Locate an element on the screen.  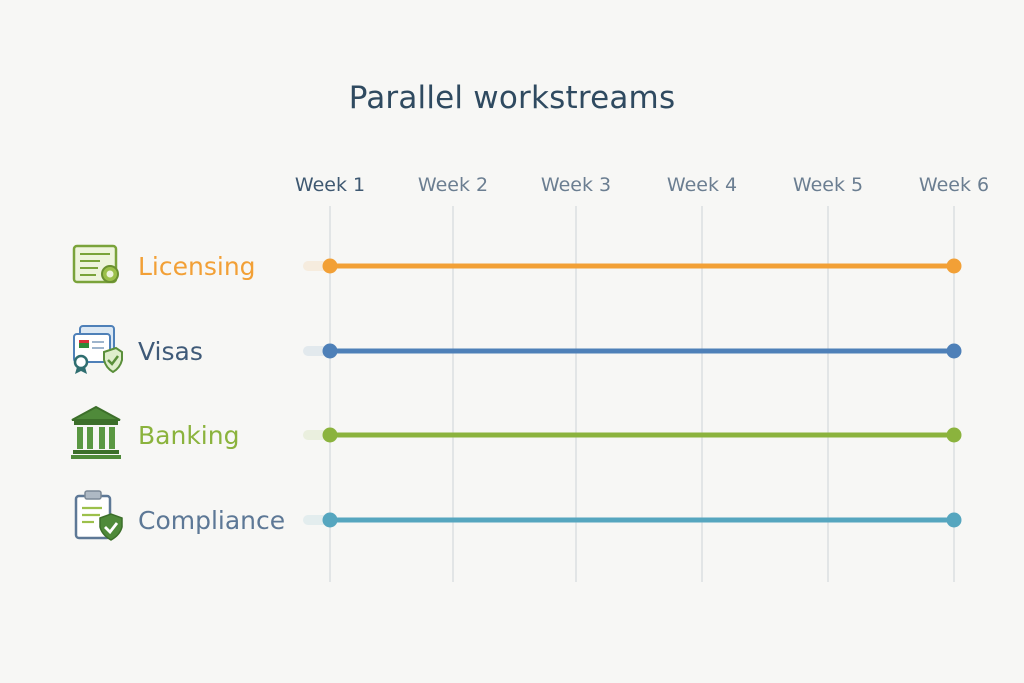
column-header-6: Week 6 is located at coordinates (954, 185).